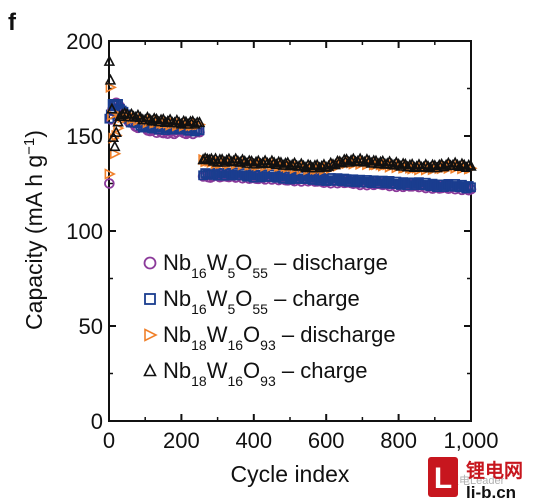  I want to click on x-tick-label: 1,000, so click(470, 440).